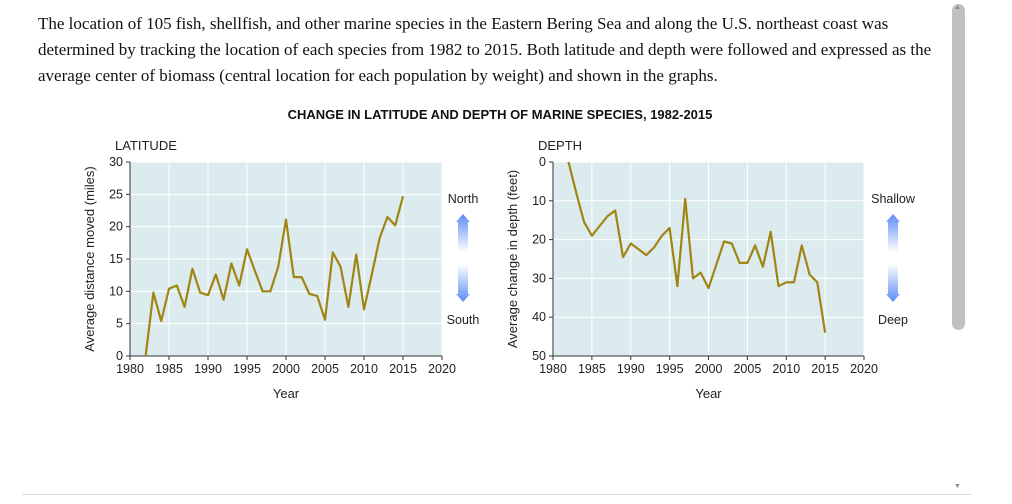  What do you see at coordinates (463, 199) in the screenshot?
I see `arrow-label-top: North` at bounding box center [463, 199].